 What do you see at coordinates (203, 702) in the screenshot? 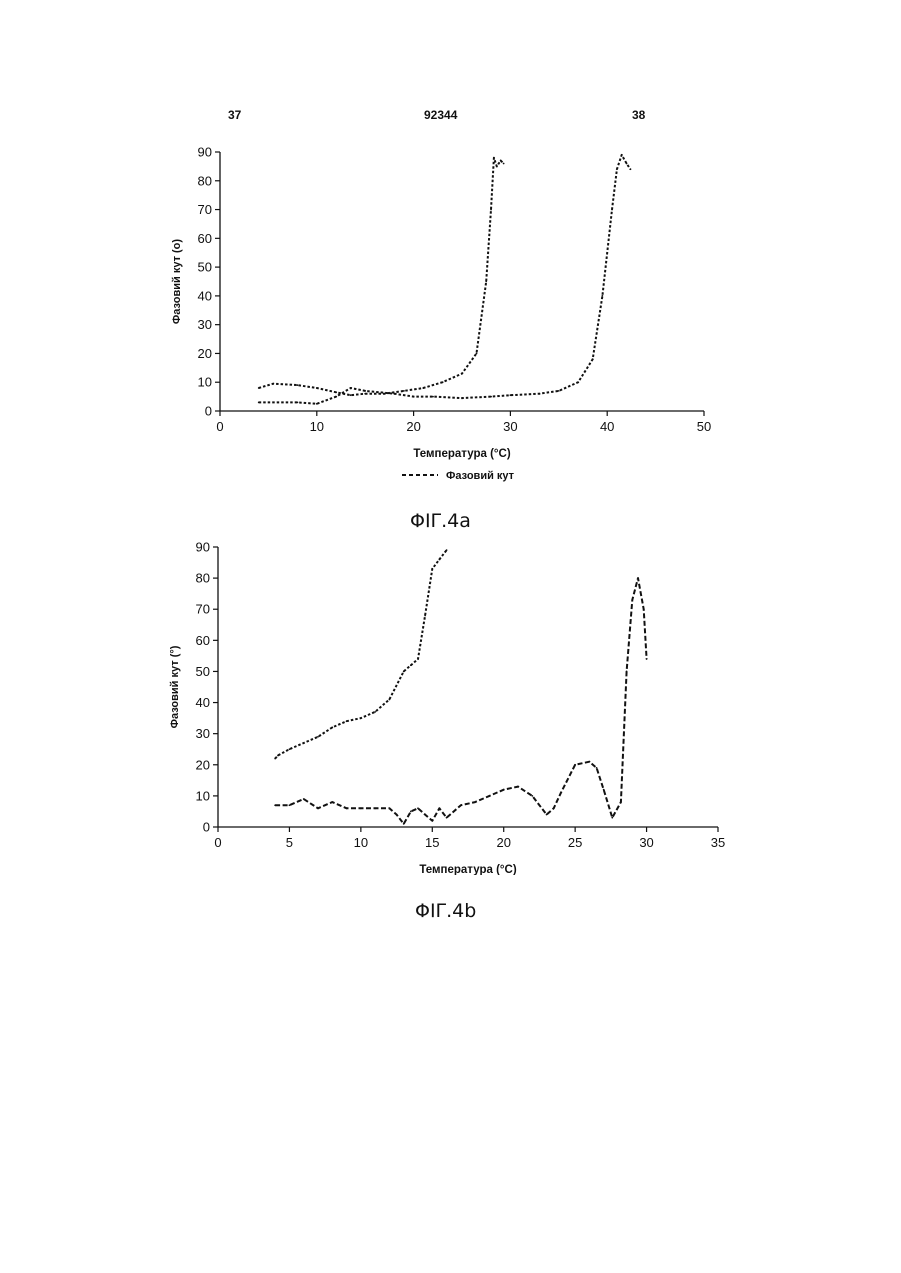
I see `y-tick-label: 40` at bounding box center [203, 702].